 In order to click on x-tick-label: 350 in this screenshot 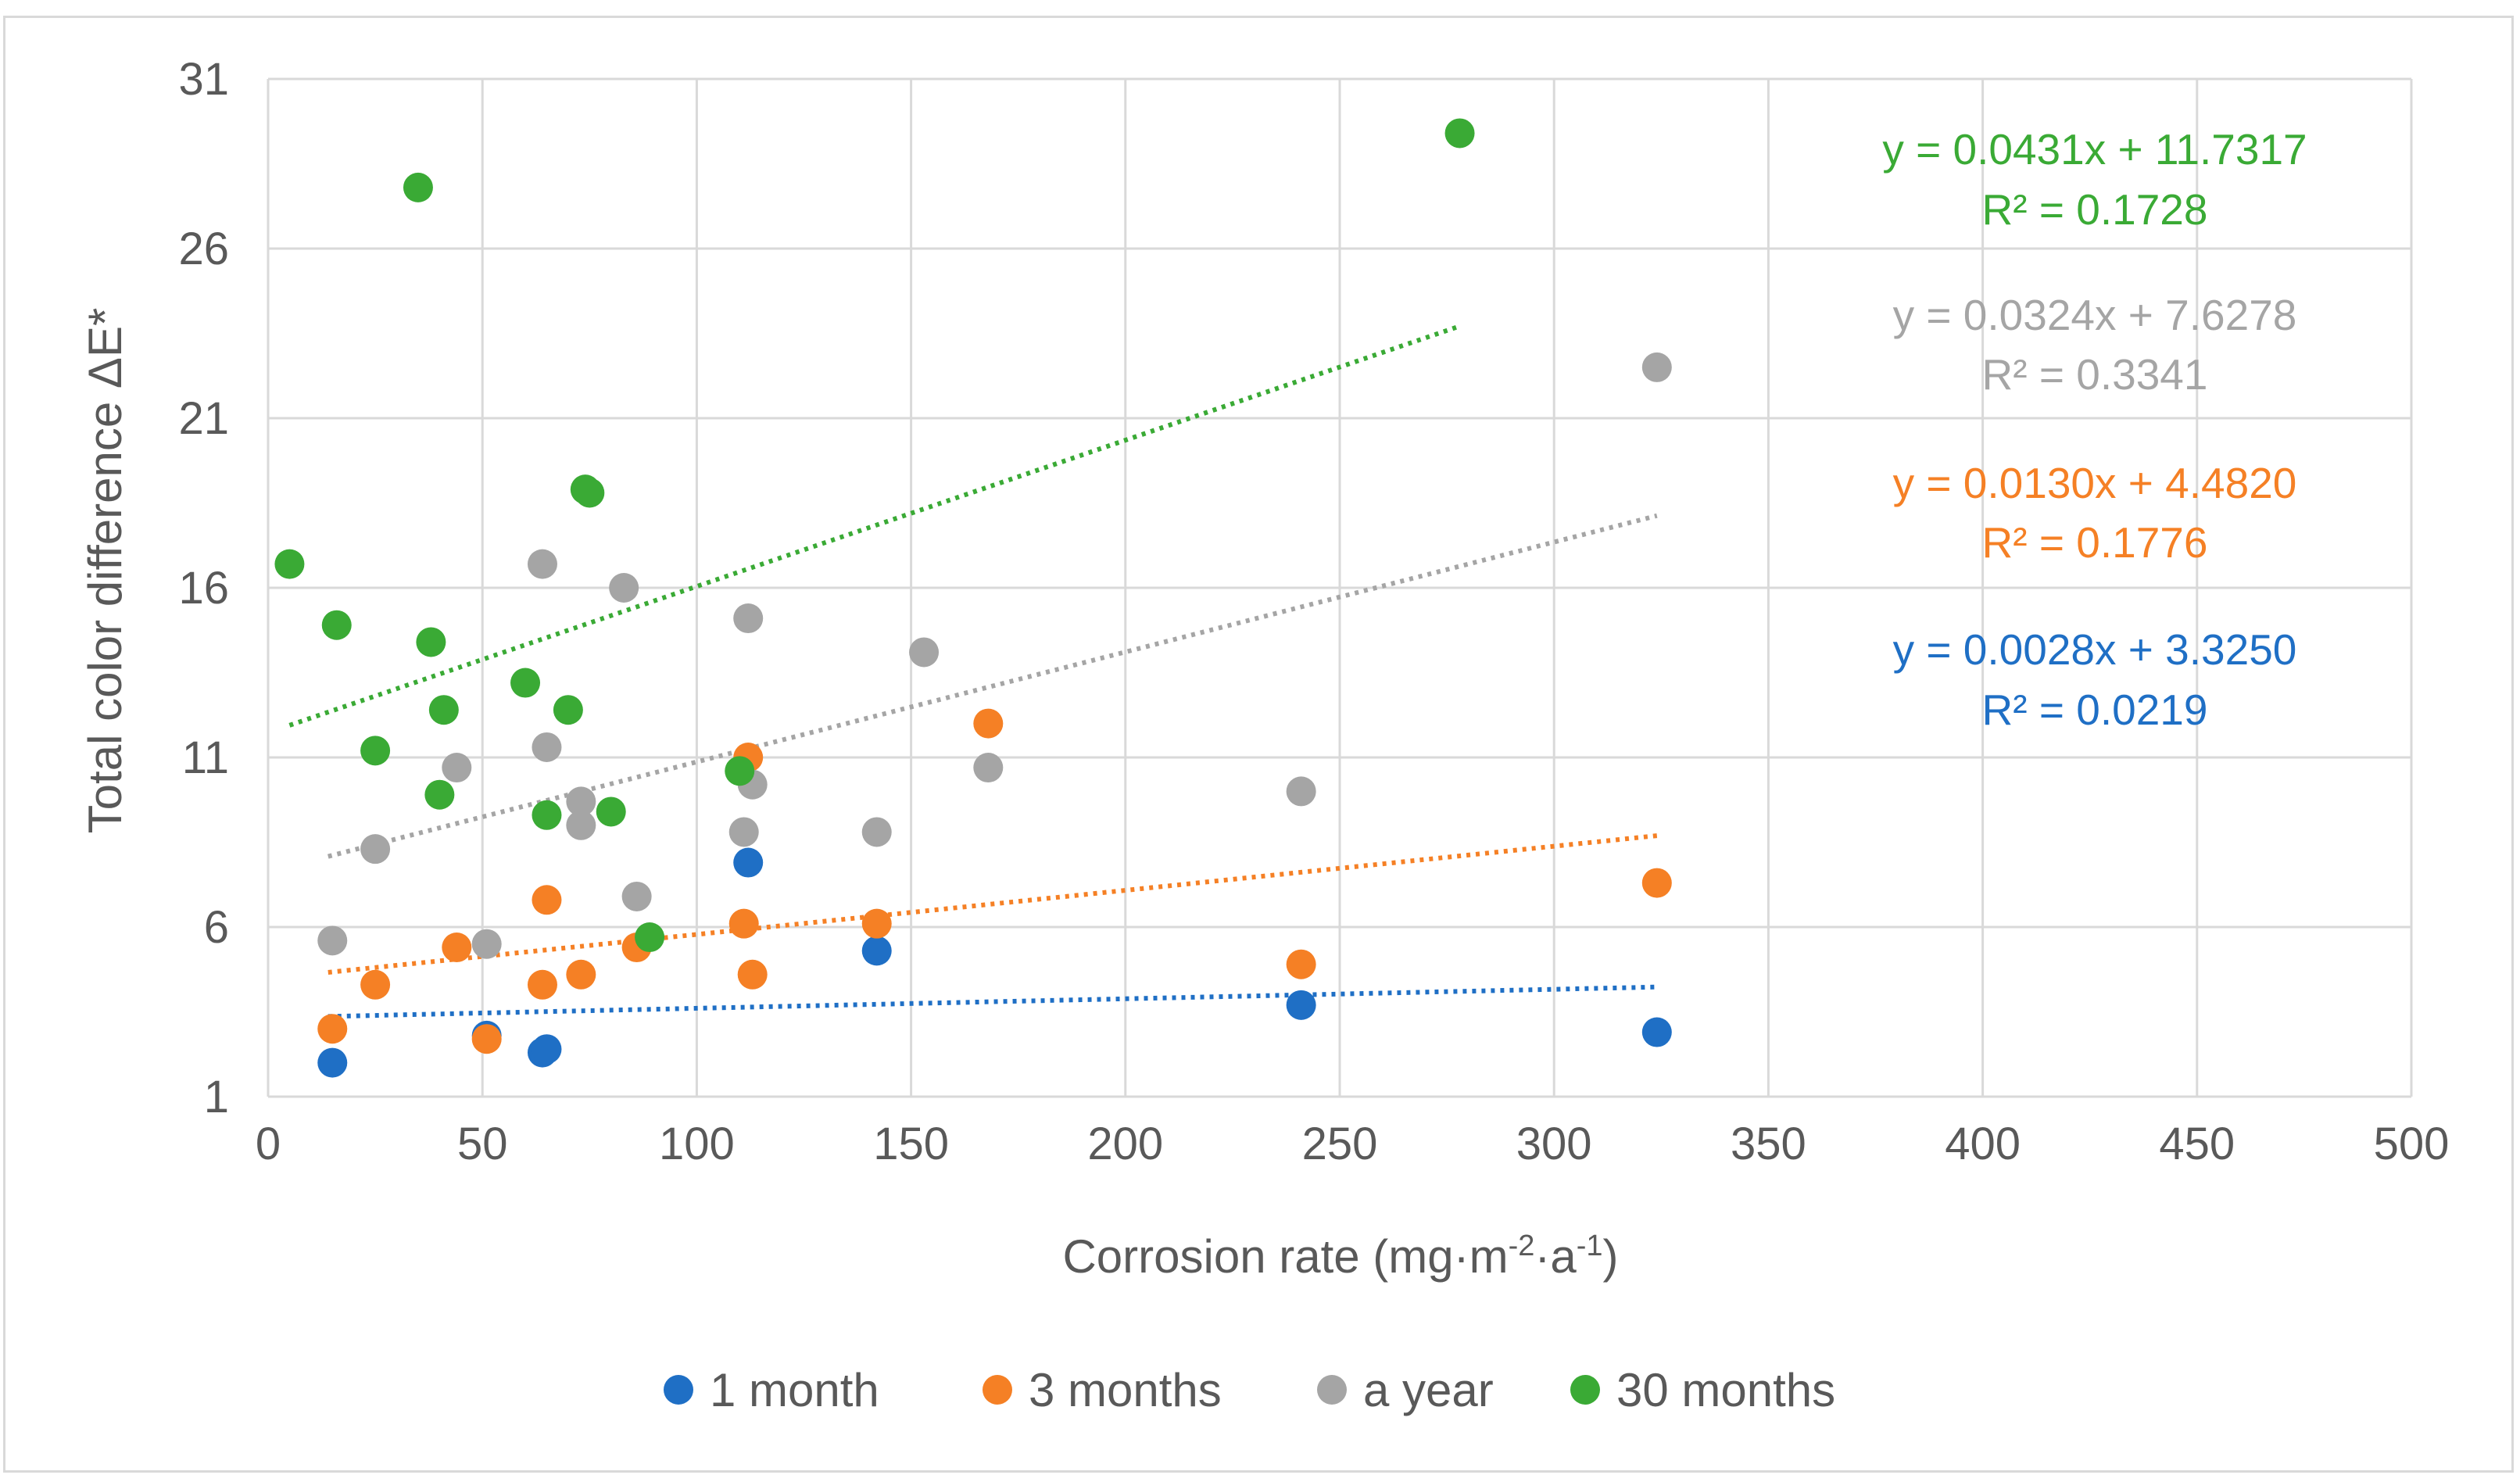, I will do `click(1768, 1144)`.